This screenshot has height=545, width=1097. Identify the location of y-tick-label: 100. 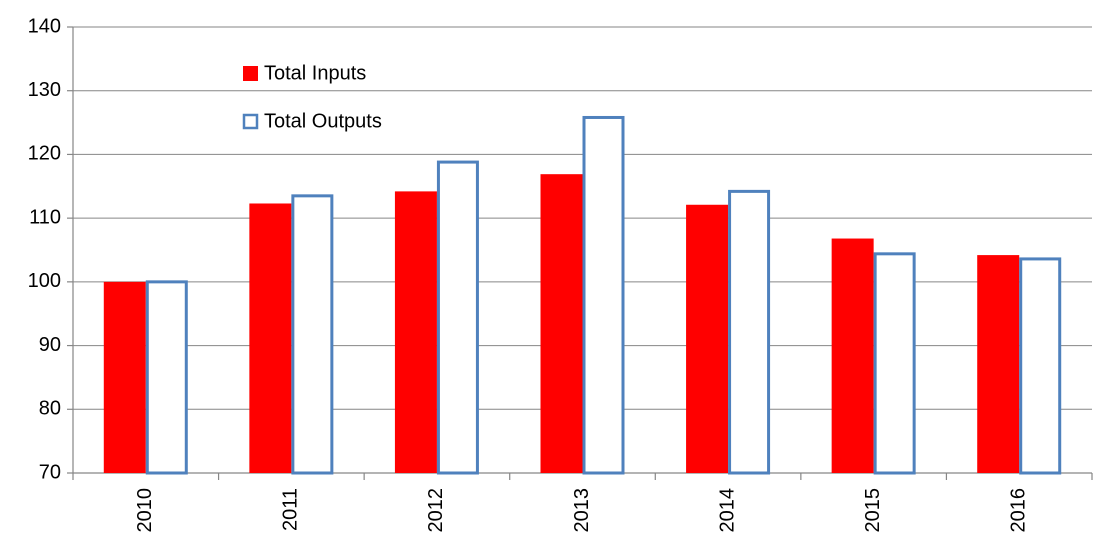
(44, 281).